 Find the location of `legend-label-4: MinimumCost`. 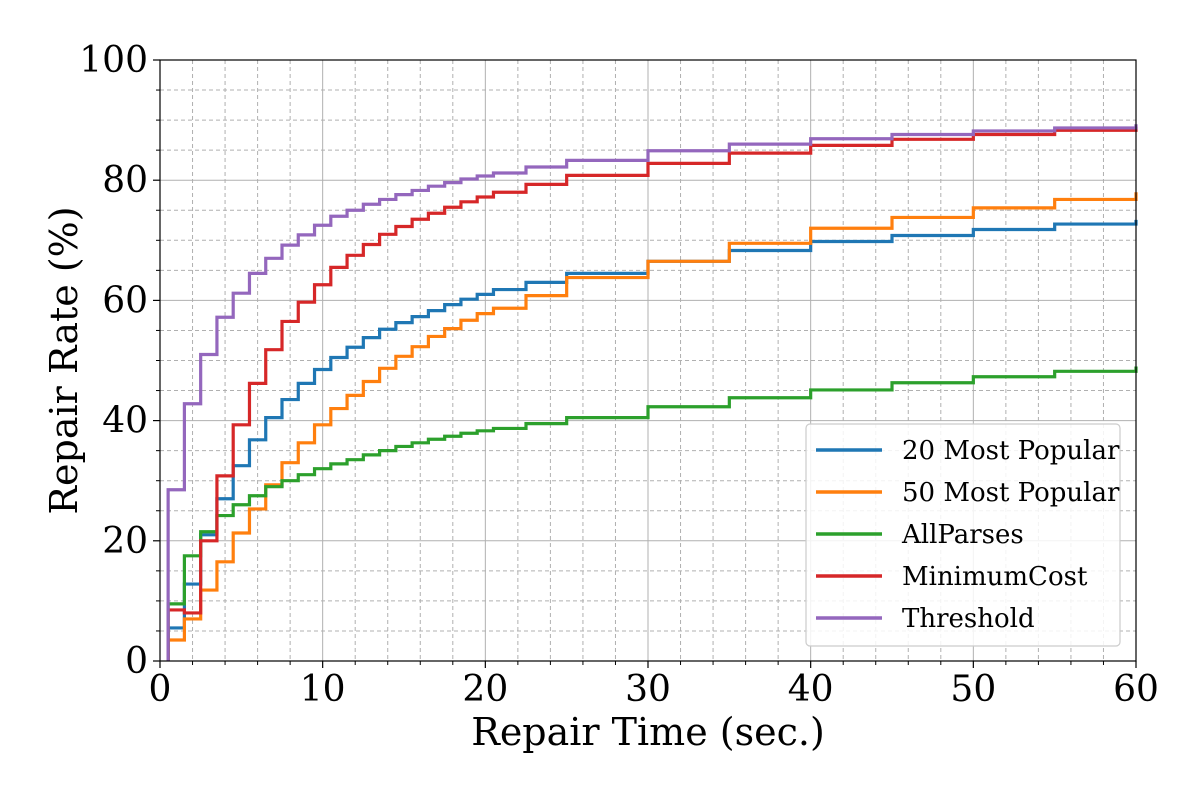

legend-label-4: MinimumCost is located at coordinates (995, 577).